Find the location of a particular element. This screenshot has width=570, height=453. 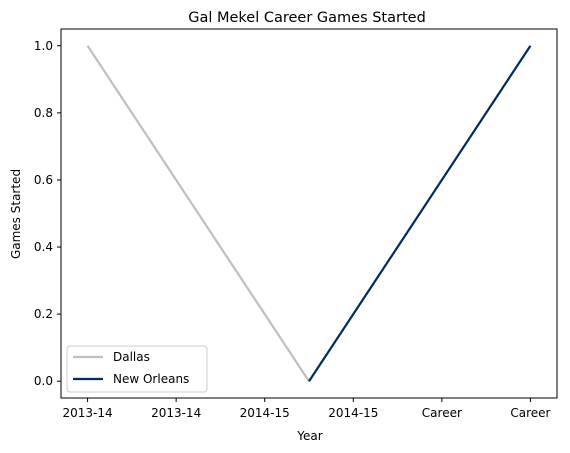

y-tick-label: 1.0 is located at coordinates (43, 46).